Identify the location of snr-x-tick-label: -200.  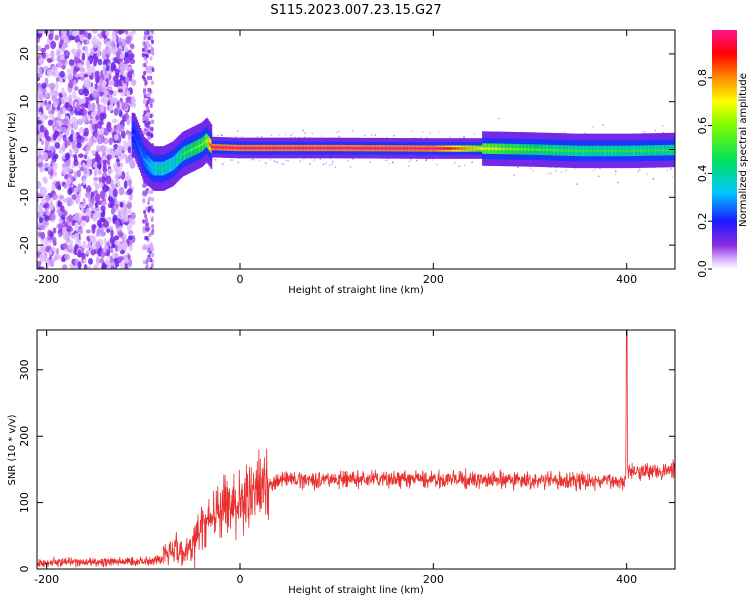
(46, 579).